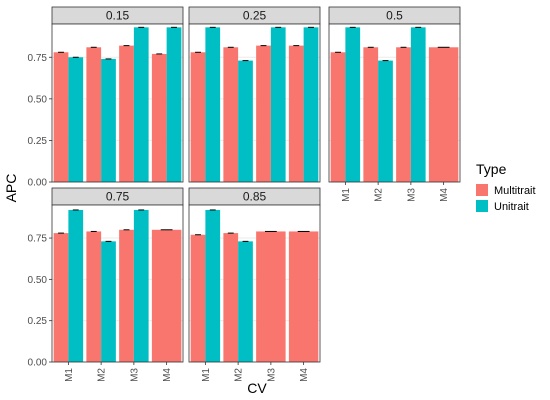 Image resolution: width=550 pixels, height=400 pixels. I want to click on legend: Type Multitrait Unitrait, so click(506, 187).